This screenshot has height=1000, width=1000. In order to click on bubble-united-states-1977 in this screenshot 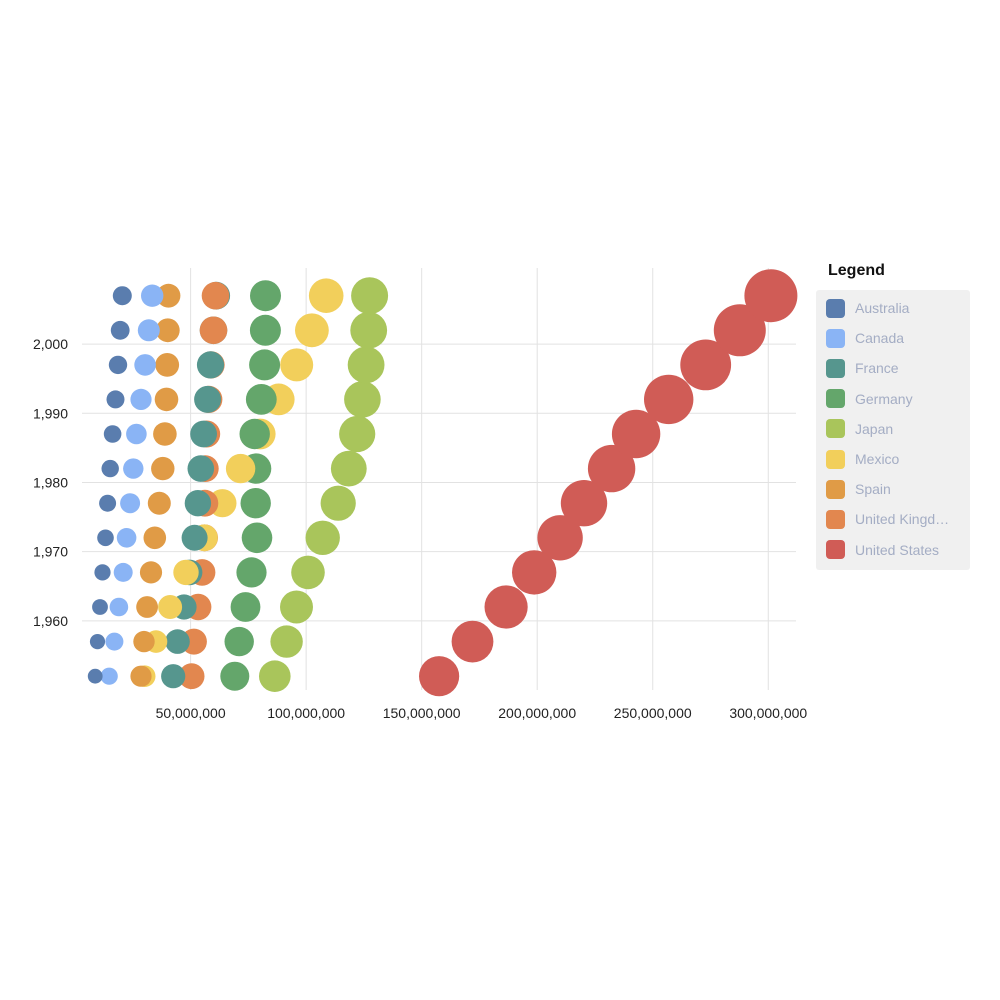, I will do `click(584, 503)`.